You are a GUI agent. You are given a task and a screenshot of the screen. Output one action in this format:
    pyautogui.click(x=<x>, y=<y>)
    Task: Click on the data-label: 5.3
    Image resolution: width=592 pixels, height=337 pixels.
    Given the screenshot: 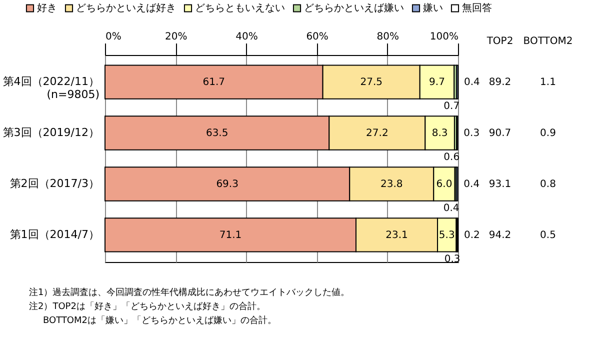 What is the action you would take?
    pyautogui.click(x=446, y=235)
    